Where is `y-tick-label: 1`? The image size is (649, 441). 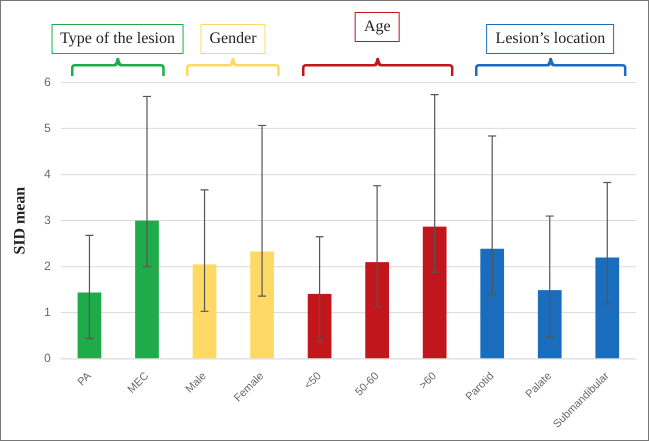 y-tick-label: 1 is located at coordinates (48, 312).